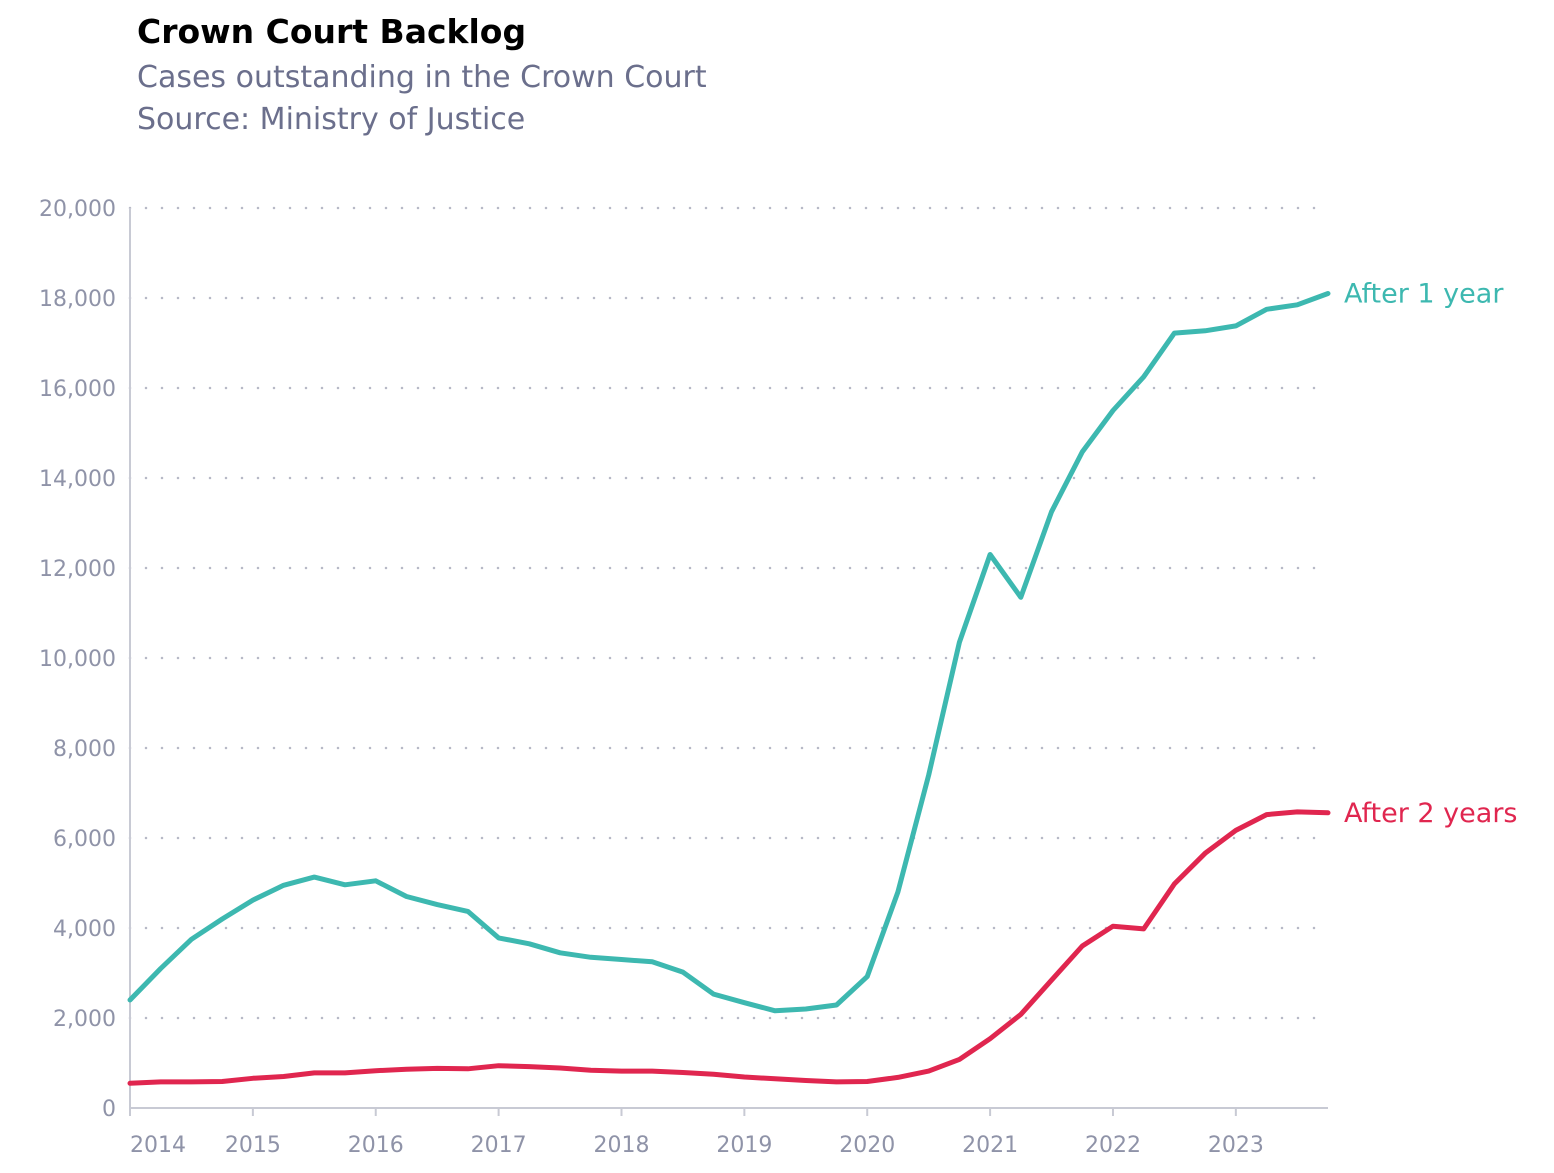  What do you see at coordinates (77, 209) in the screenshot?
I see `y-tick-label: 20,000` at bounding box center [77, 209].